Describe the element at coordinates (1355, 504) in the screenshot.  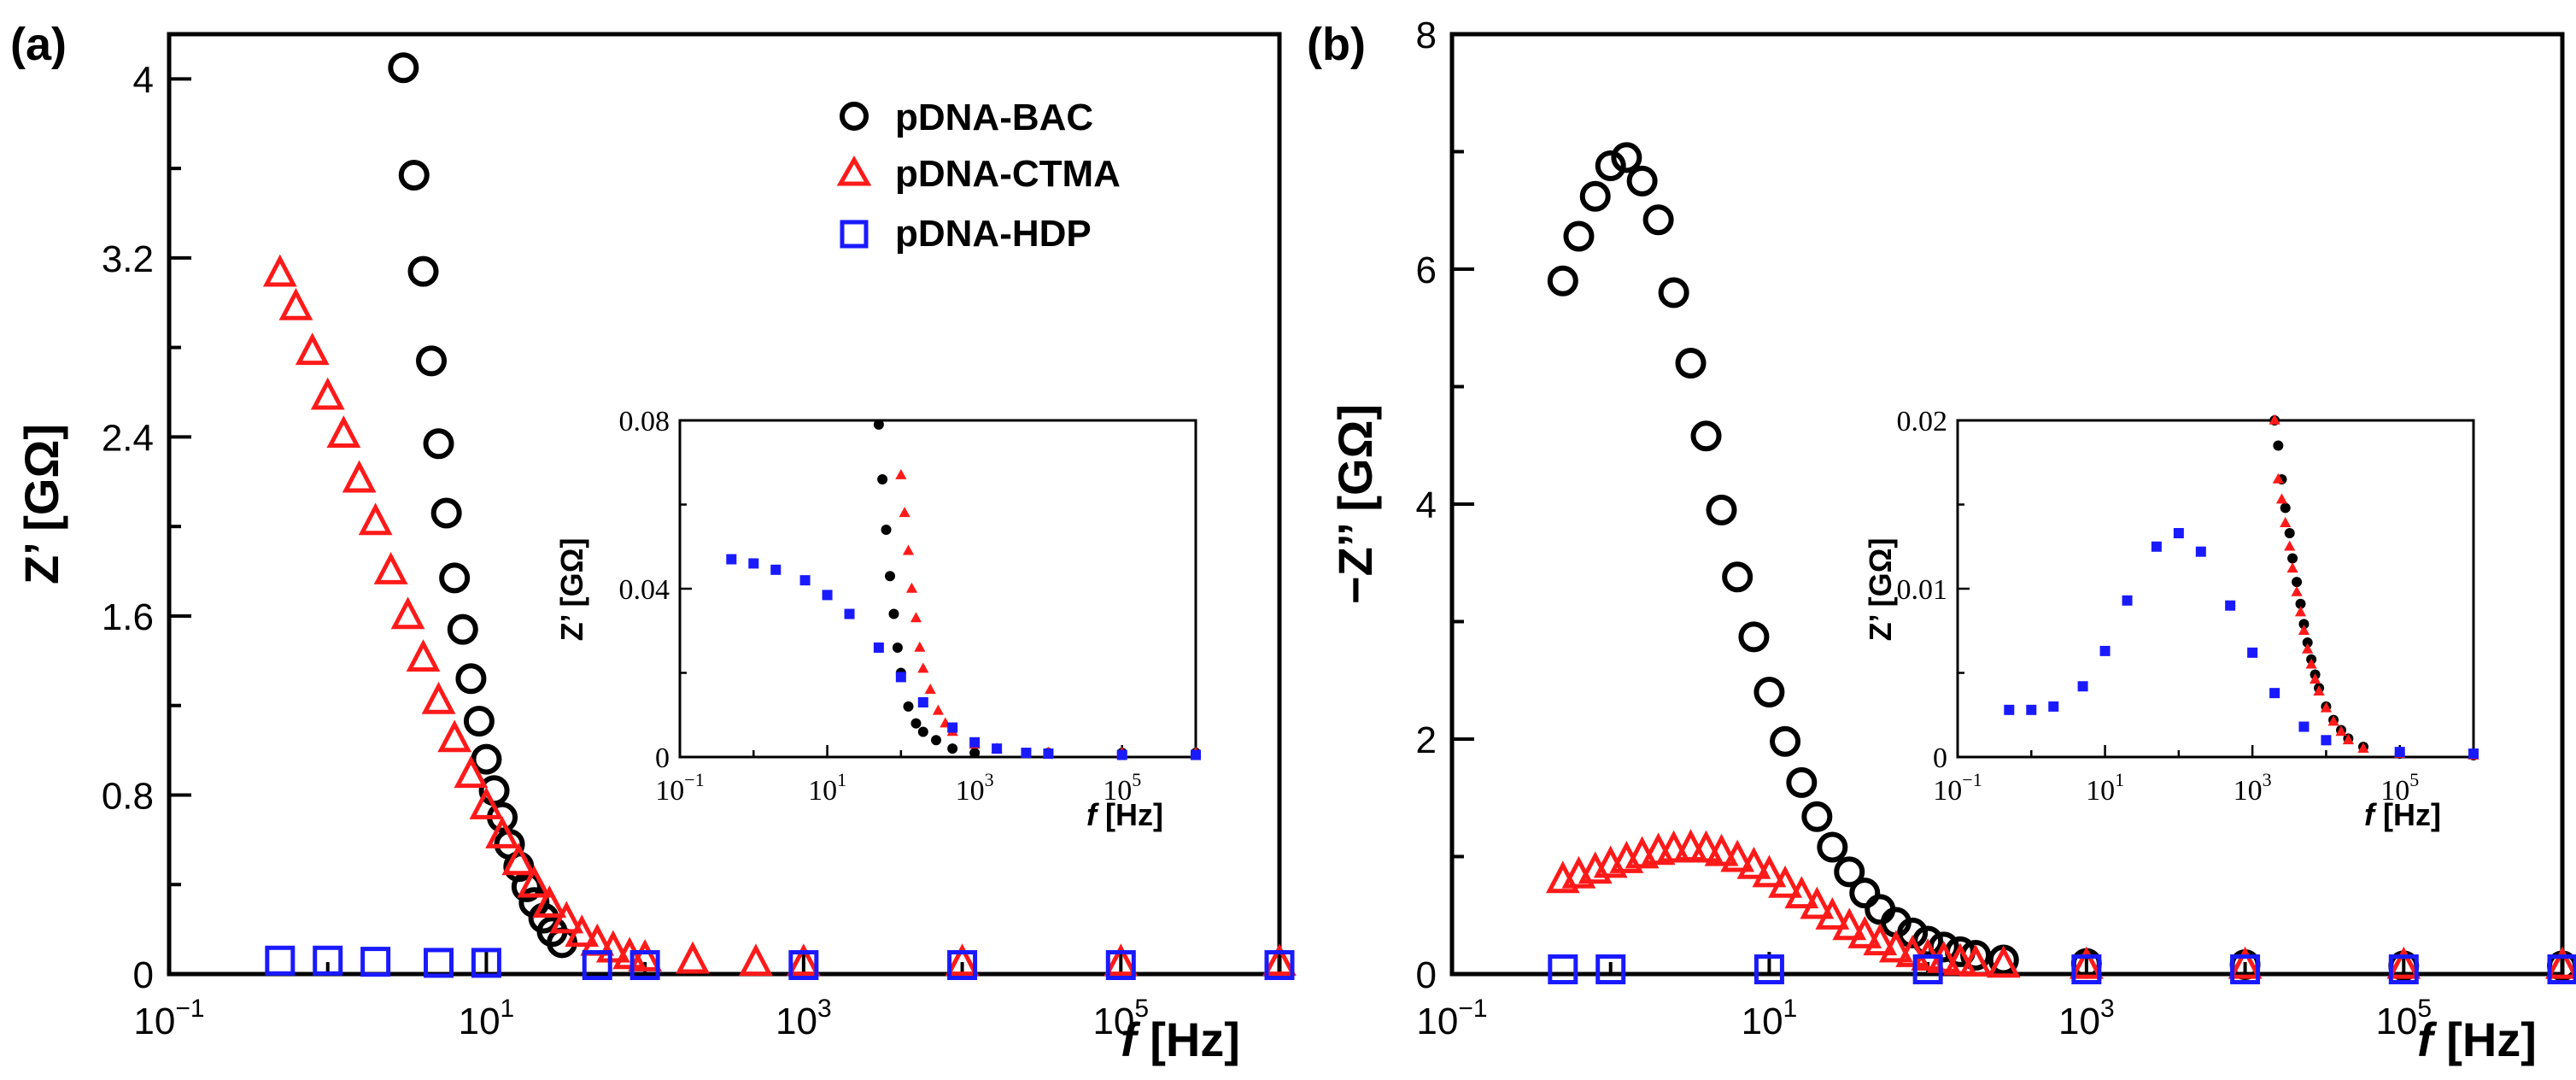
I see `y-axis-label: −Z’’ [GΩ]` at that location.